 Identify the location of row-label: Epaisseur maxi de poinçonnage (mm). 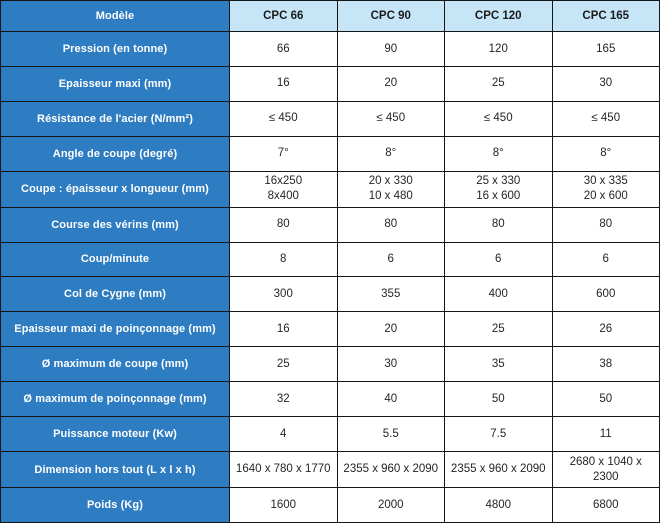
(115, 329).